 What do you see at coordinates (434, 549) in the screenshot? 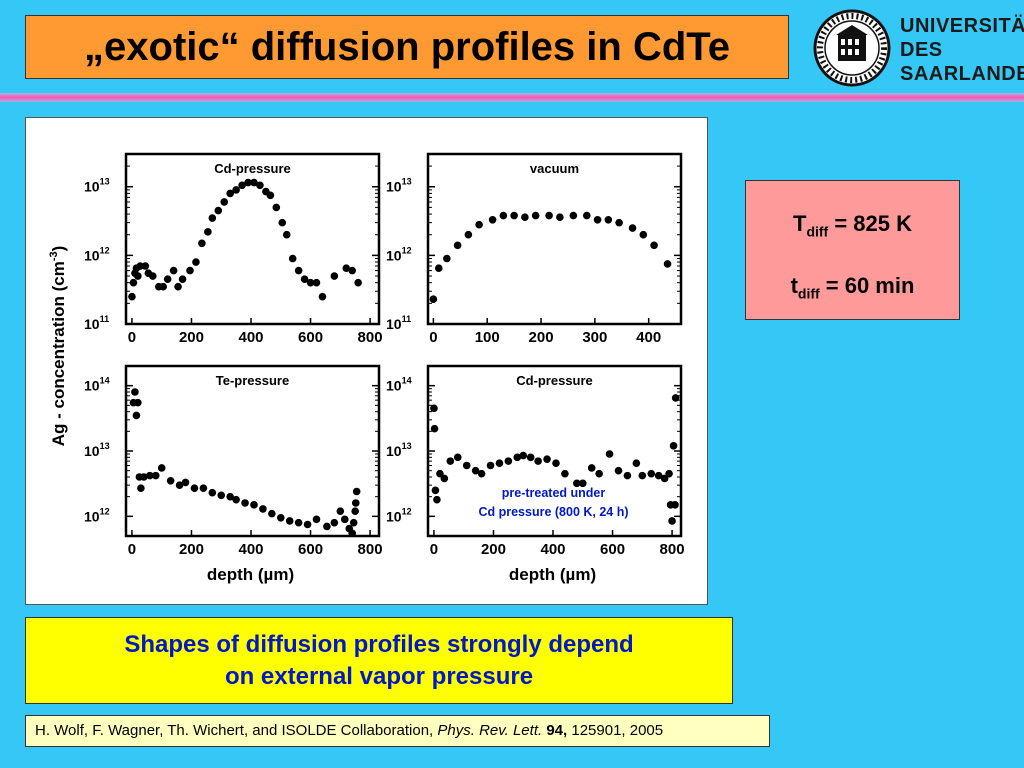
I see `x-tick-label-4: 0` at bounding box center [434, 549].